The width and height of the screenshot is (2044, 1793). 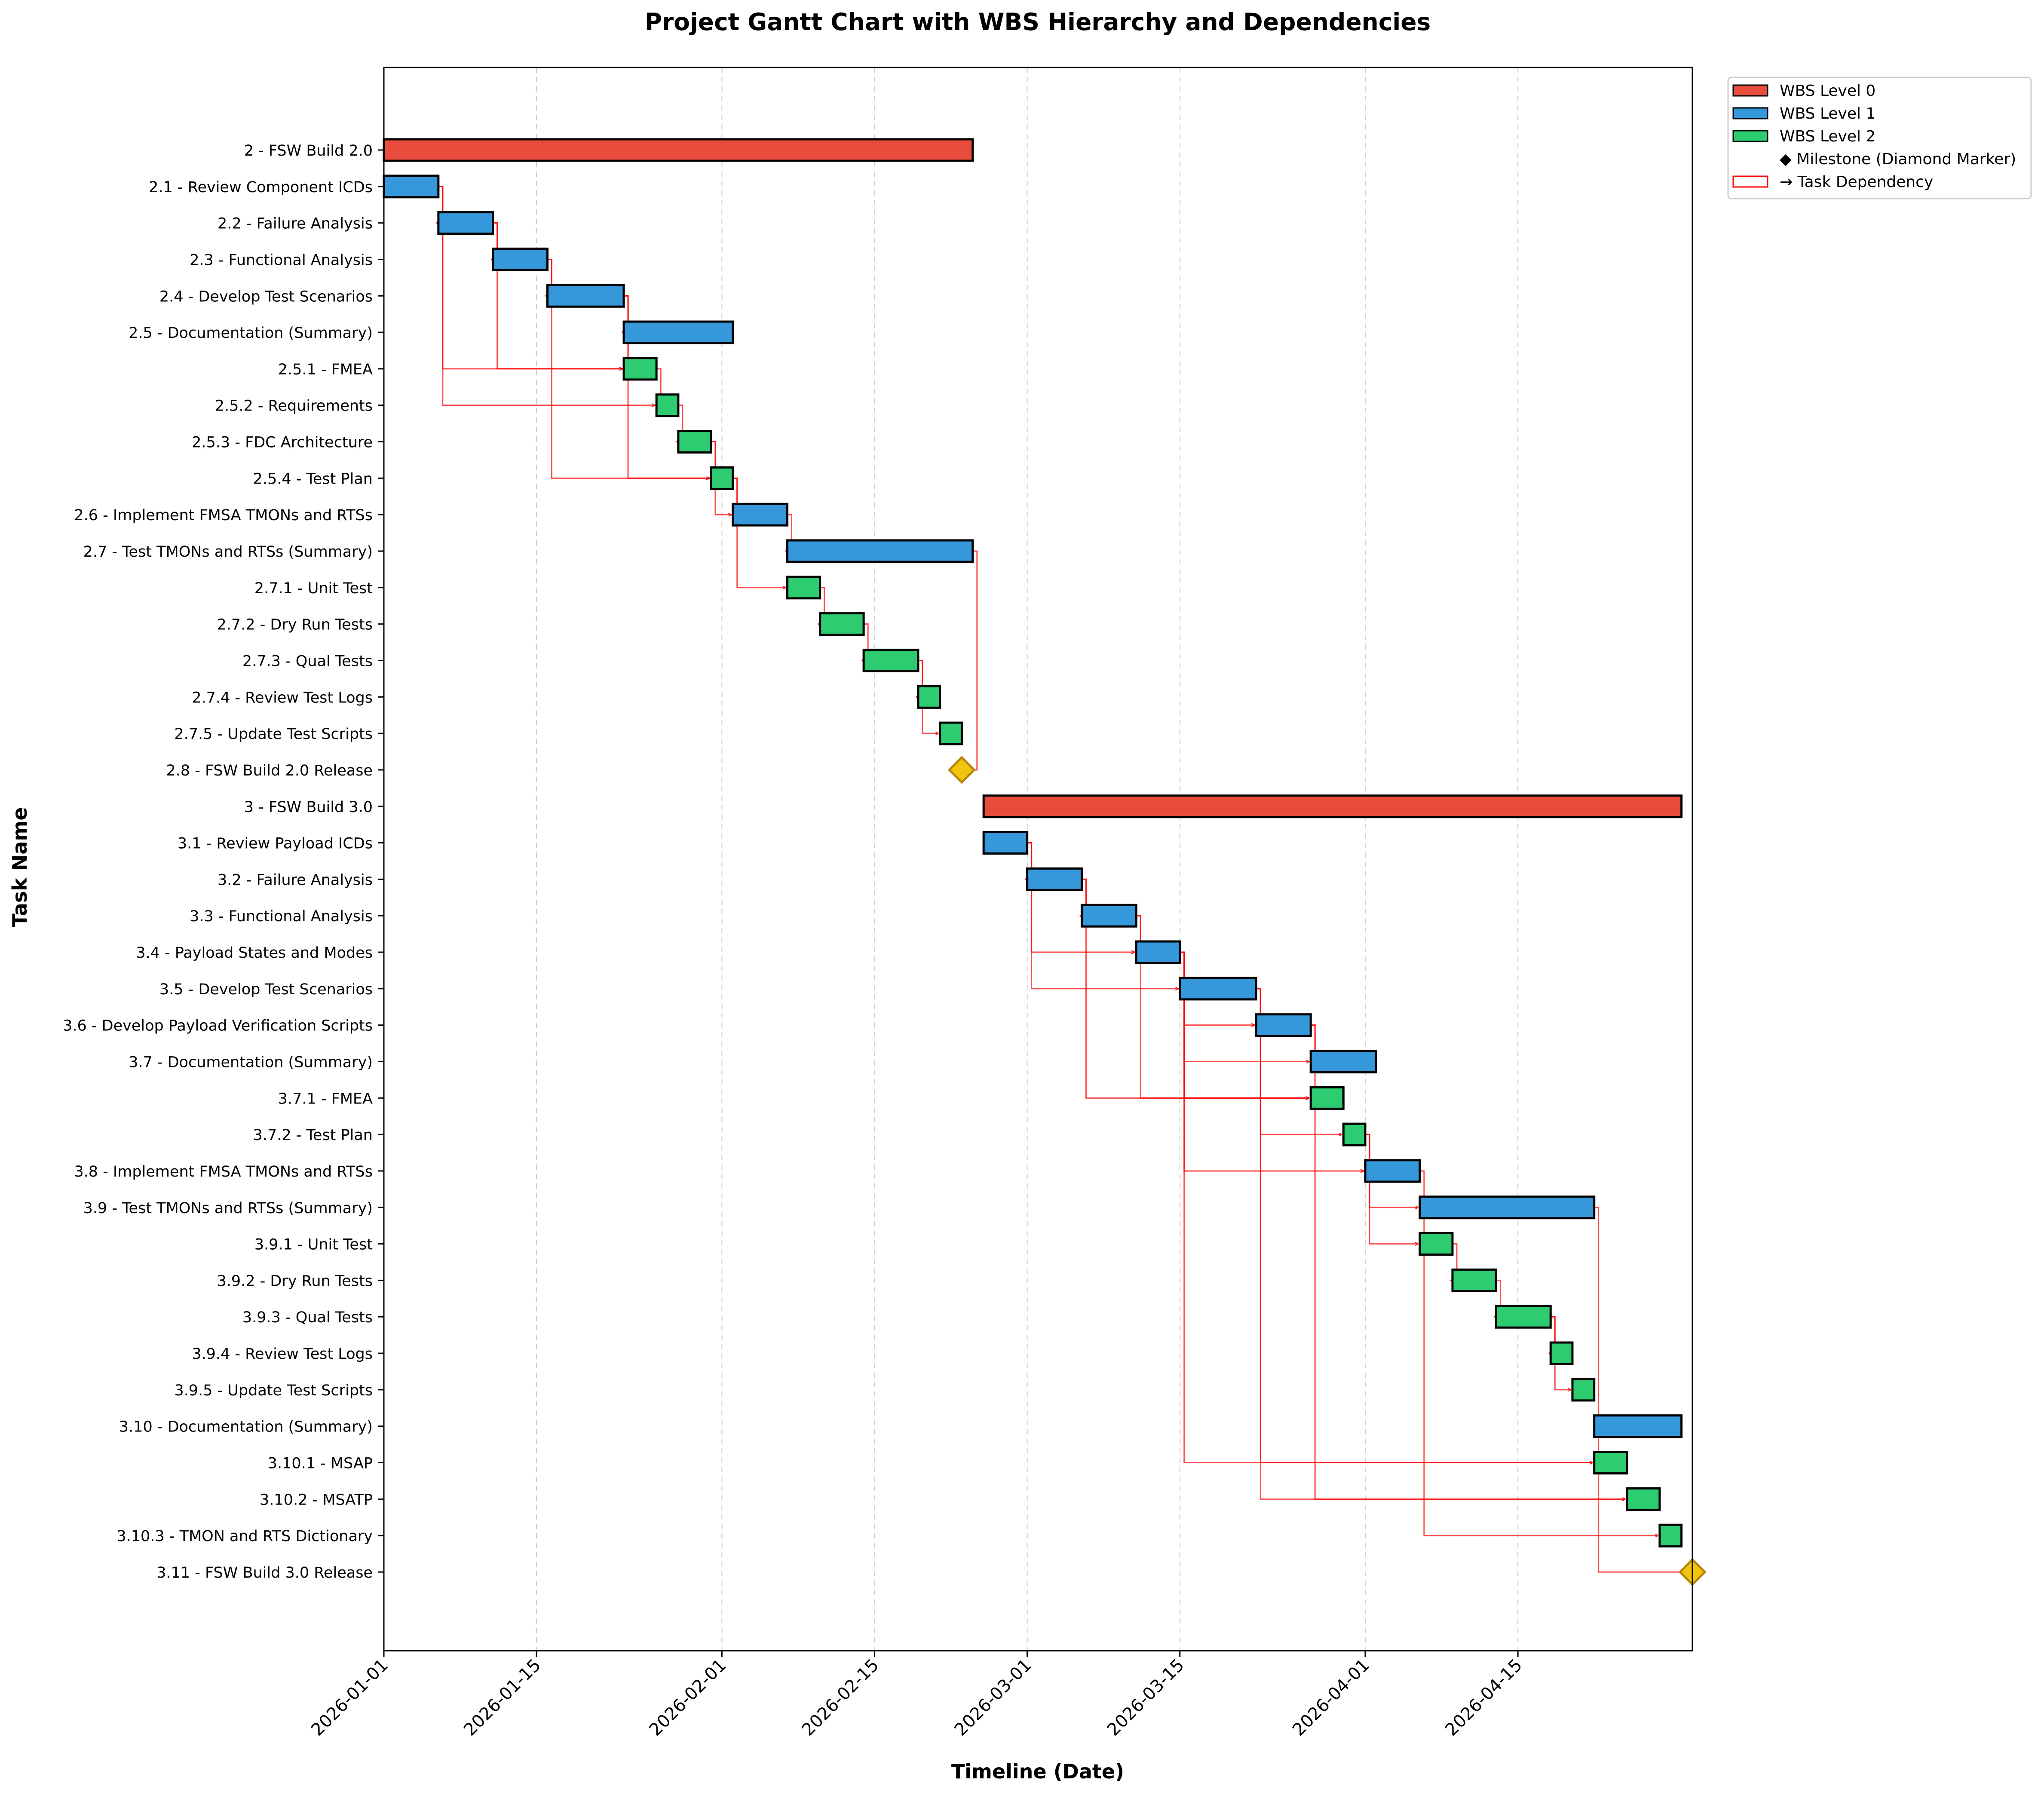 What do you see at coordinates (281, 916) in the screenshot?
I see `task-label-3-3: 3.3 - Functional Analysis` at bounding box center [281, 916].